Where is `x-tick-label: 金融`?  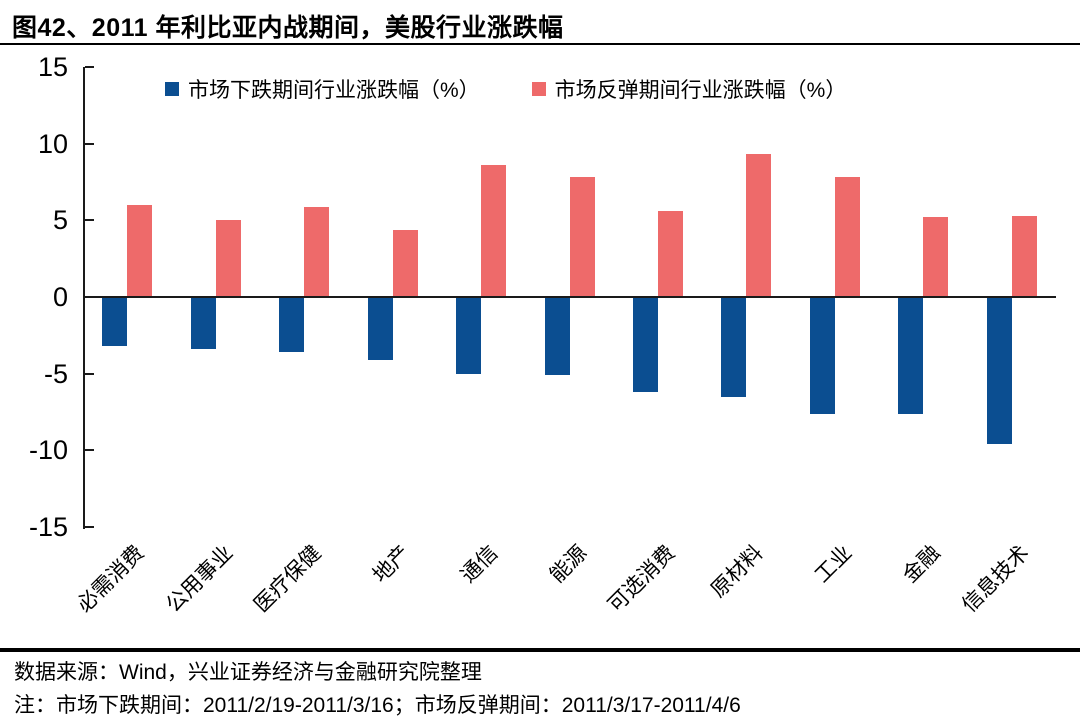 x-tick-label: 金融 is located at coordinates (921, 564).